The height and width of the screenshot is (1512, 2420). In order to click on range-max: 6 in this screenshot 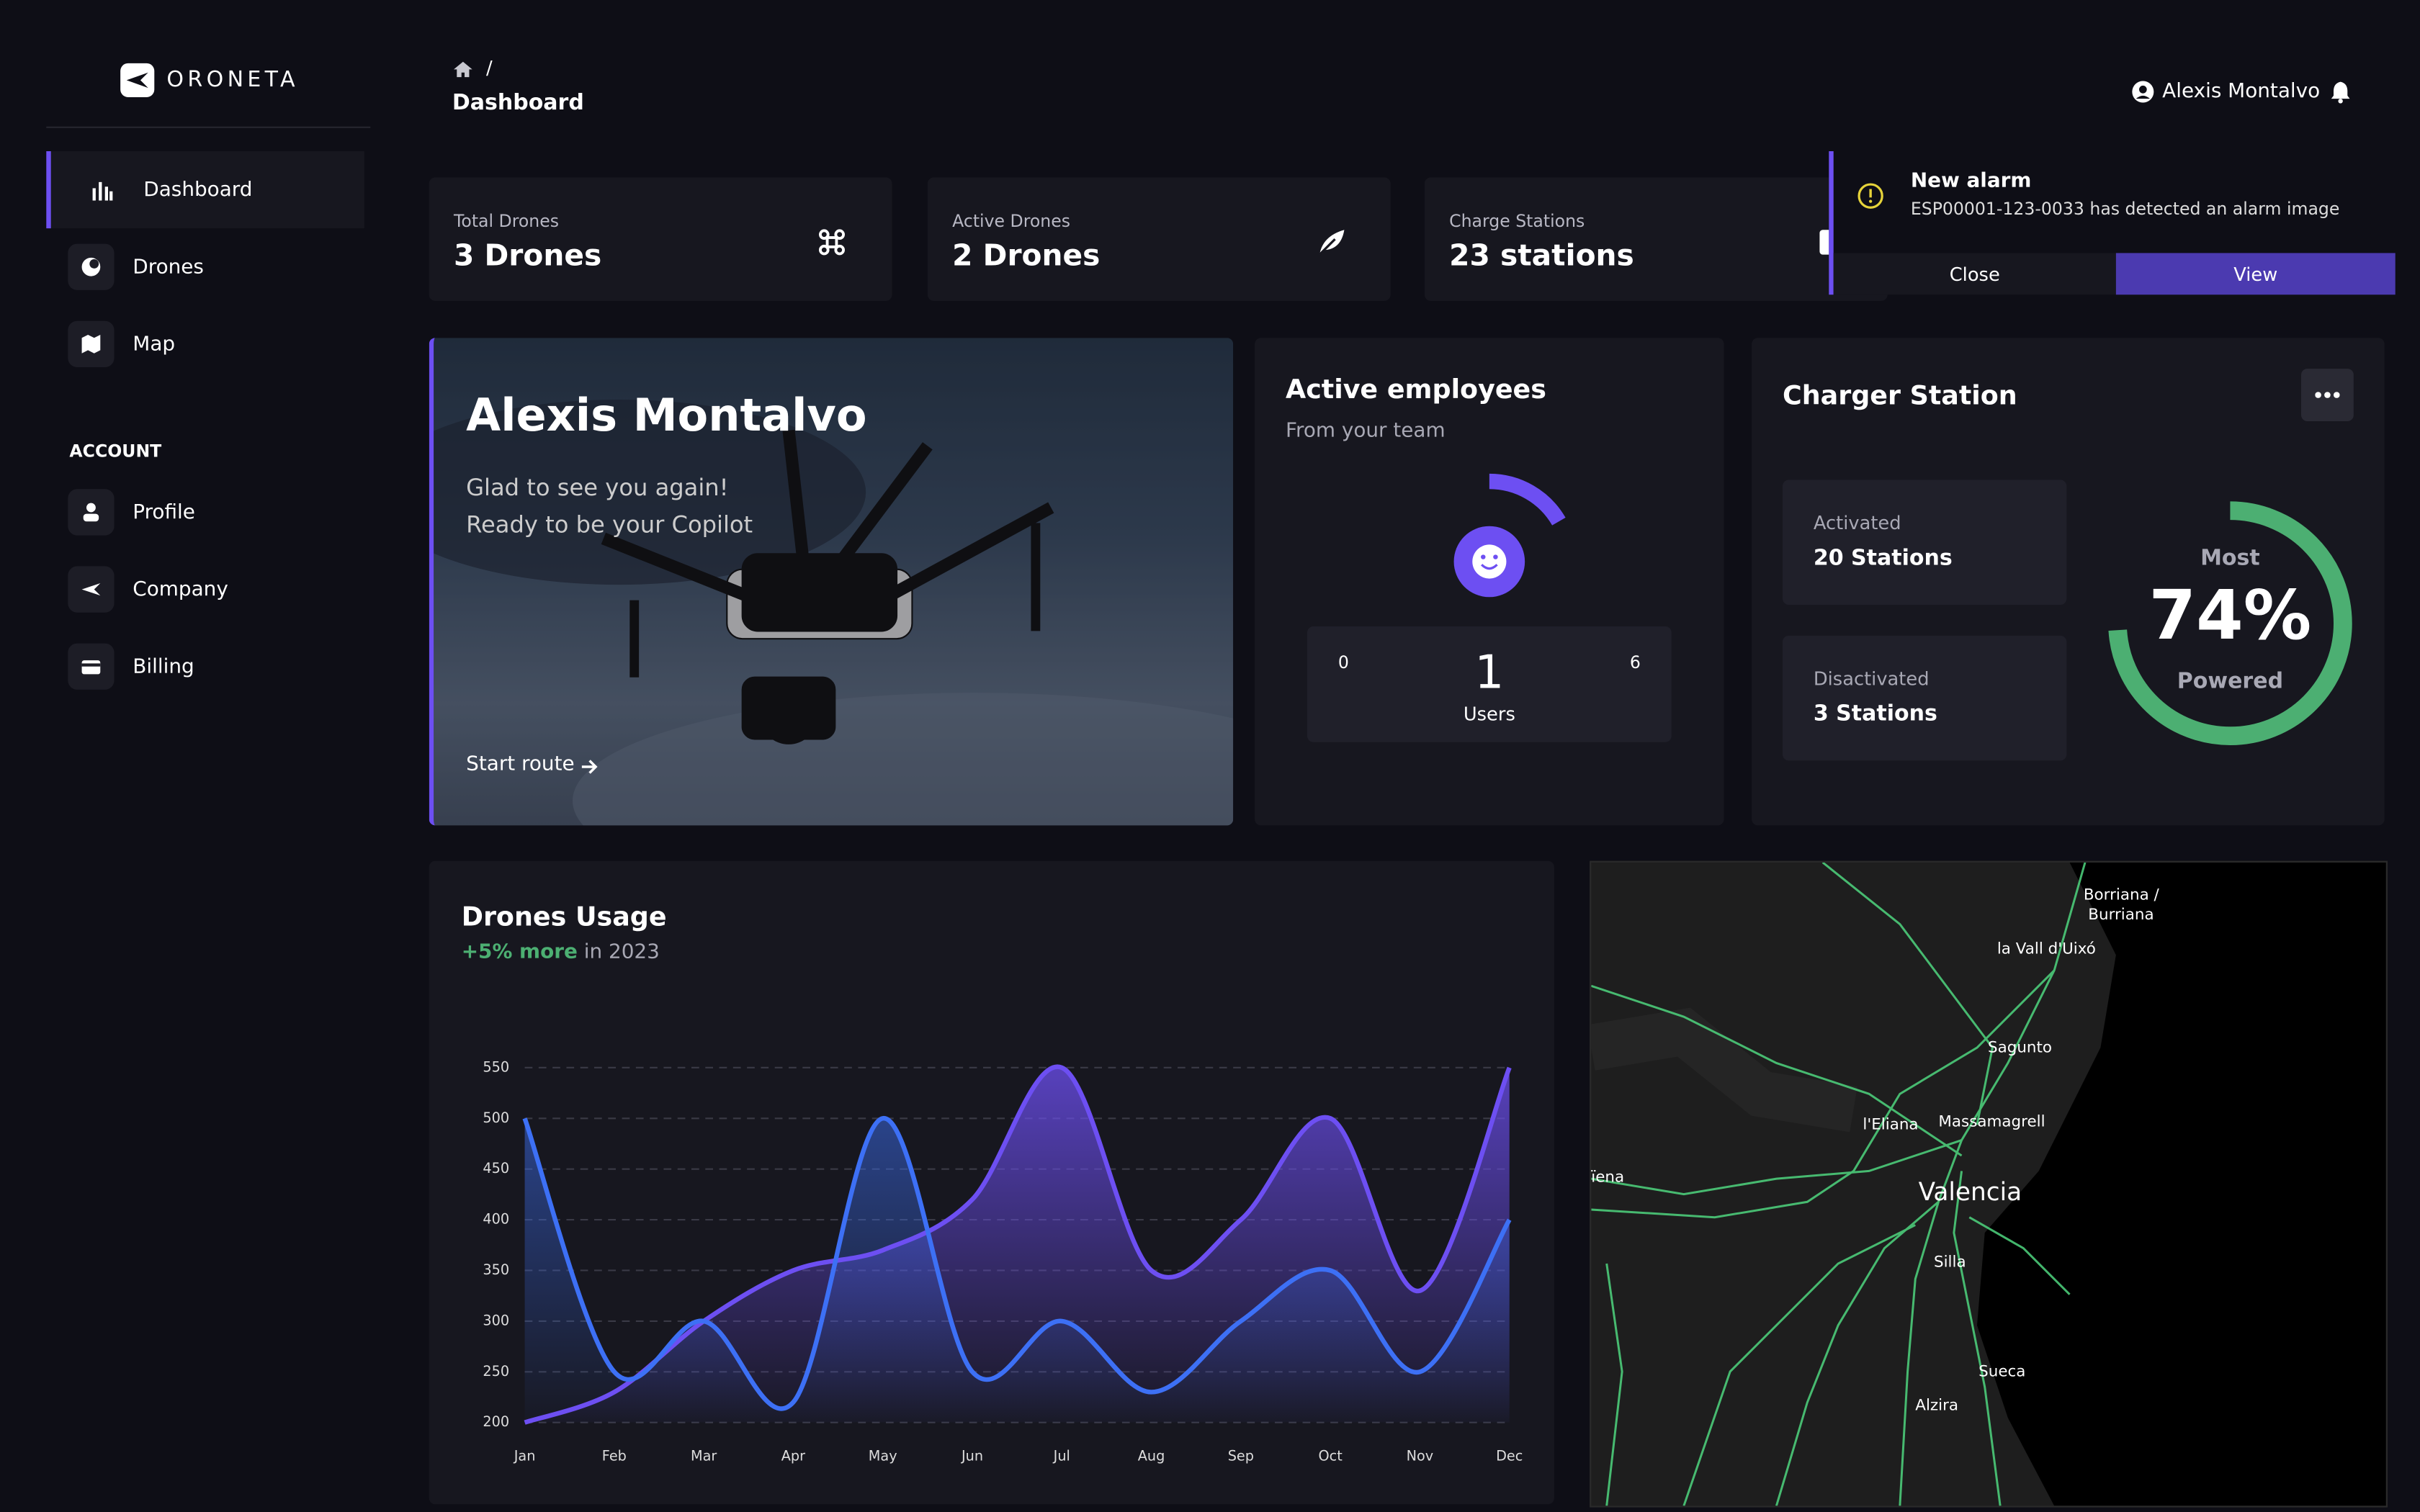, I will do `click(1635, 662)`.